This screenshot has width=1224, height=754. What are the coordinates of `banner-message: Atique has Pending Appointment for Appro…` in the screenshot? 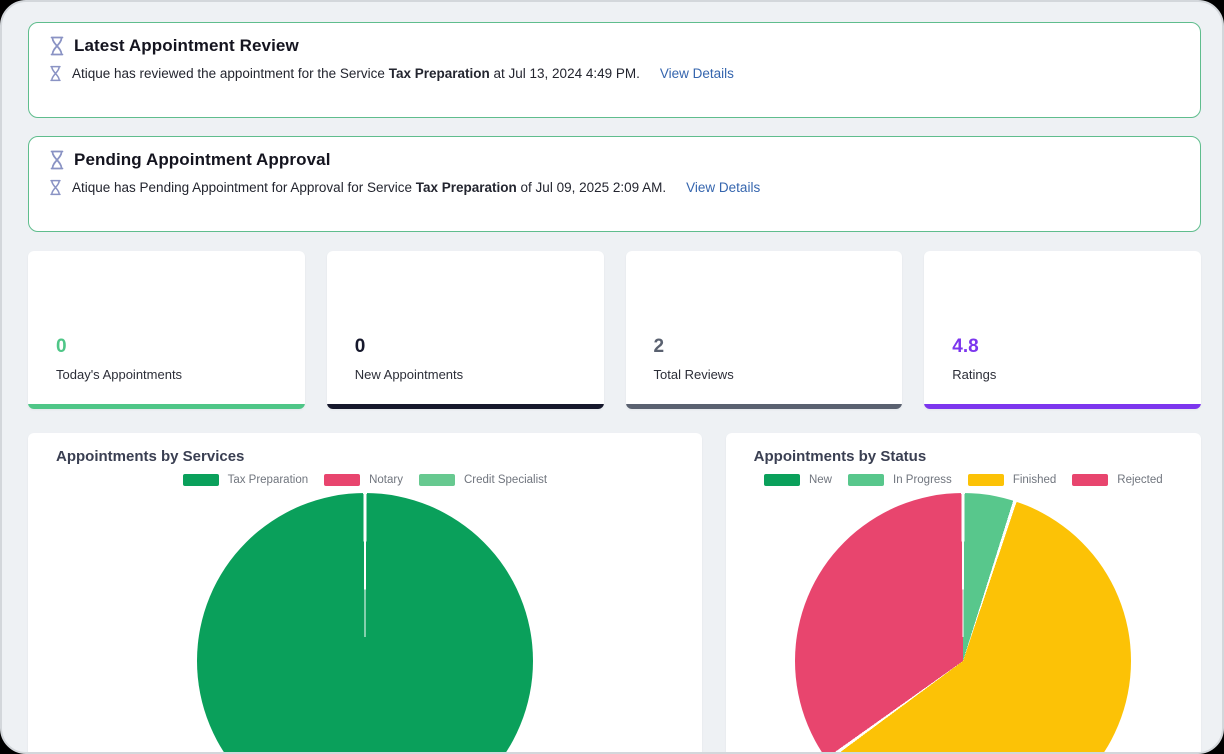 It's located at (369, 187).